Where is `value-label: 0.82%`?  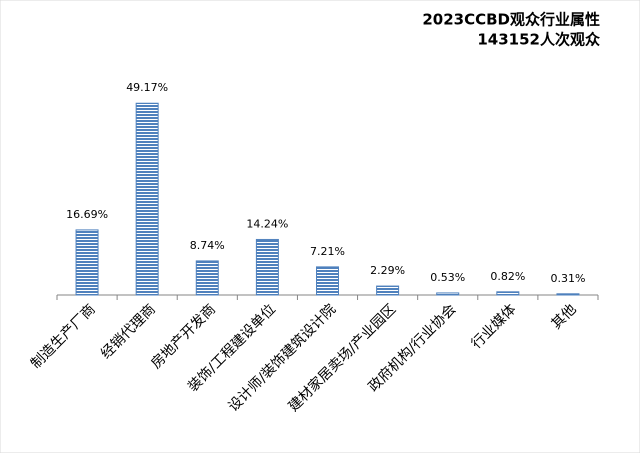 value-label: 0.82% is located at coordinates (507, 276).